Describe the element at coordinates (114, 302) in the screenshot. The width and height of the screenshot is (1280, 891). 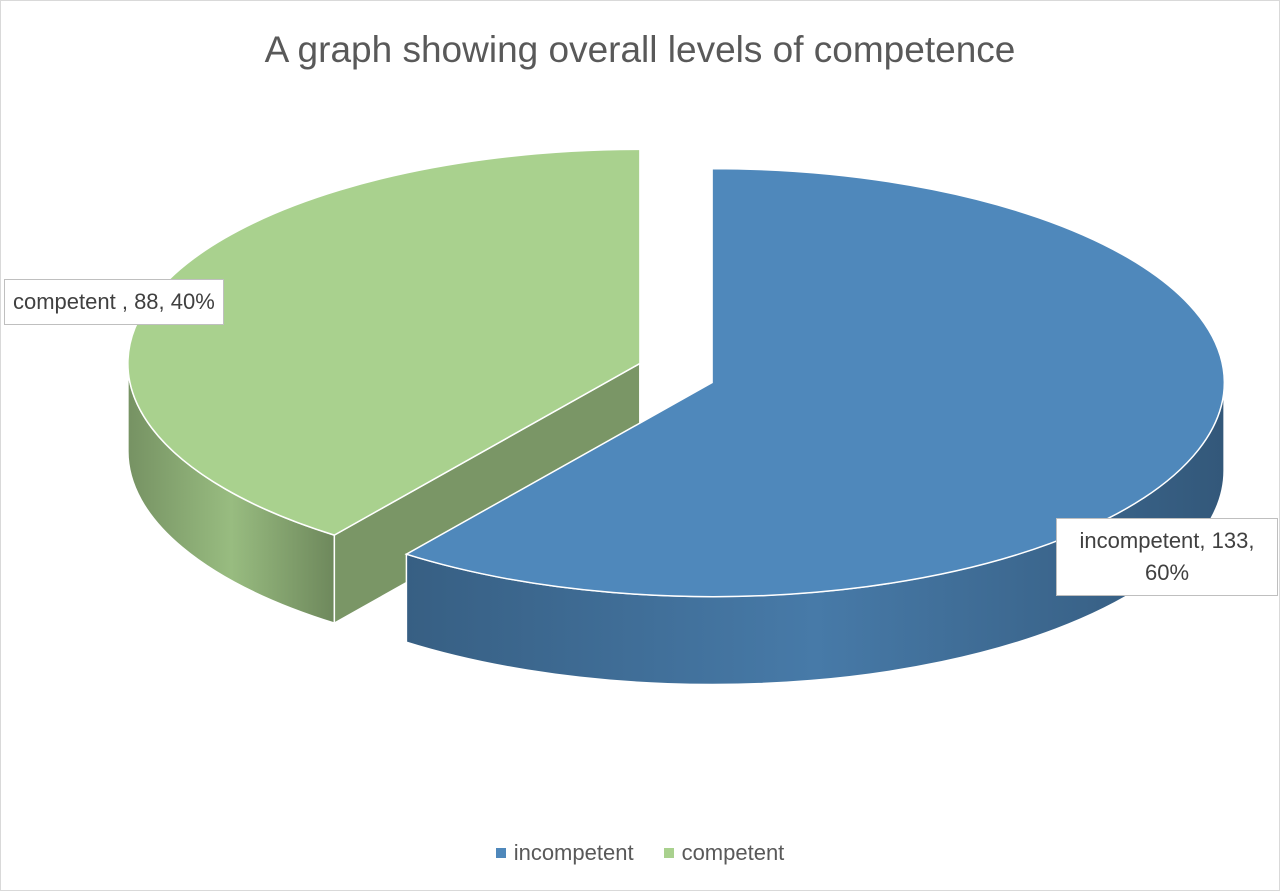
I see `data-label: competent , 88, 40%` at that location.